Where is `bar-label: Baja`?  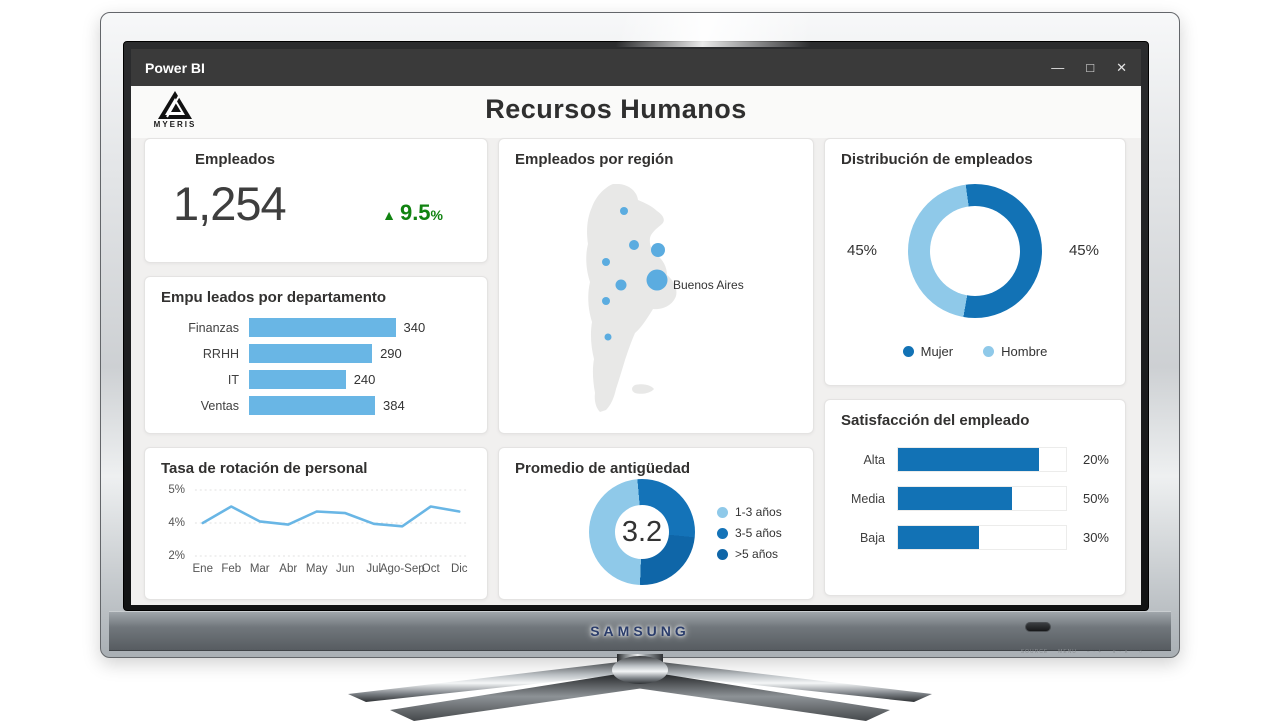
bar-label: Baja is located at coordinates (872, 537).